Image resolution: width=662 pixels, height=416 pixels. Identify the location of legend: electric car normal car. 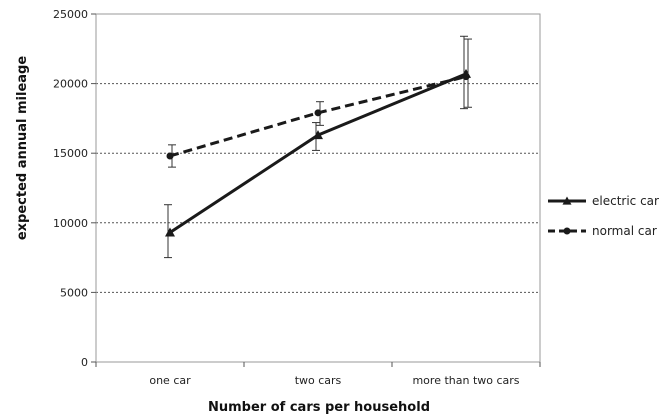
(603, 216).